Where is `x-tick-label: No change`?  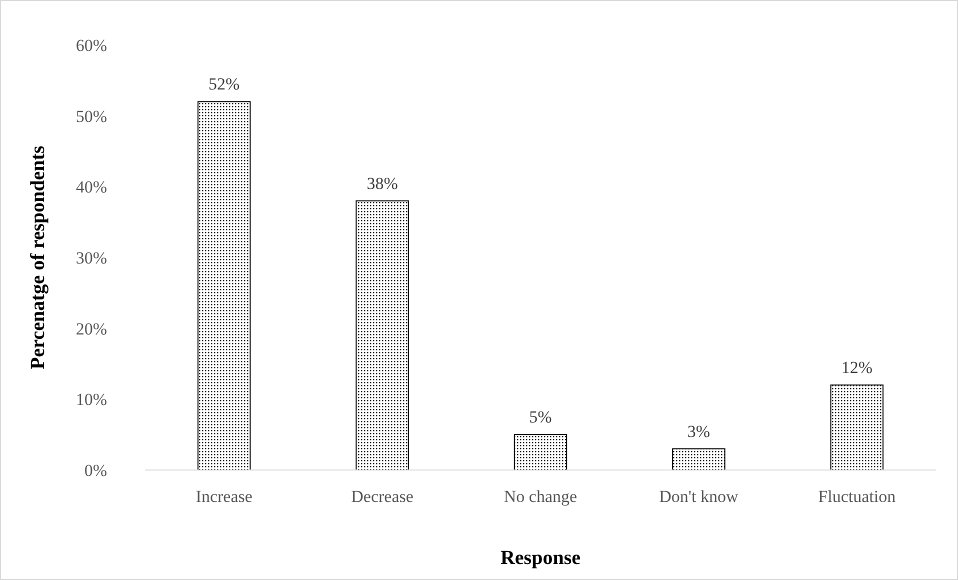 x-tick-label: No change is located at coordinates (541, 496).